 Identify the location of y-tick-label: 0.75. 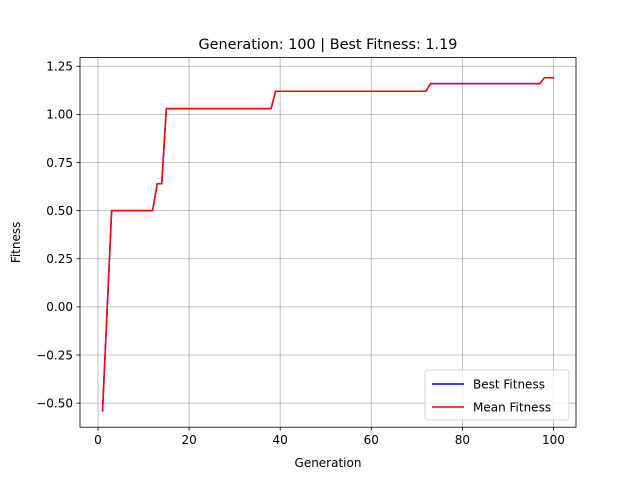
(59, 163).